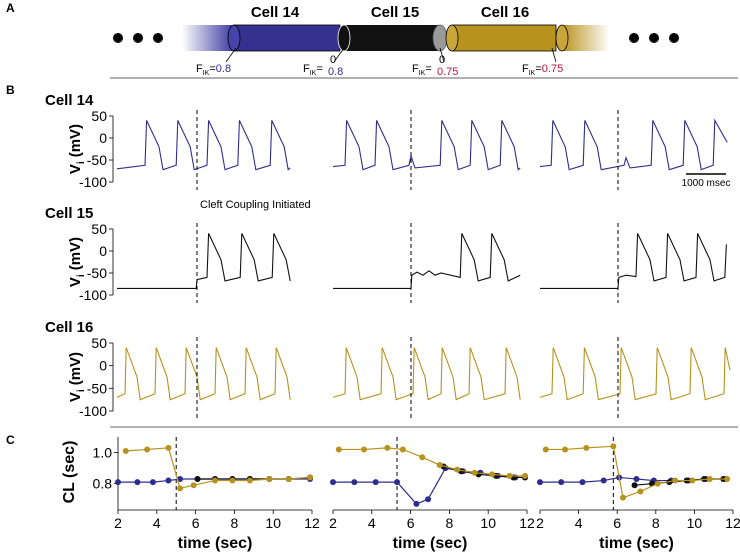 Image resolution: width=740 pixels, height=553 pixels. Describe the element at coordinates (275, 12) in the screenshot. I see `cell-title: Cell 14` at that location.